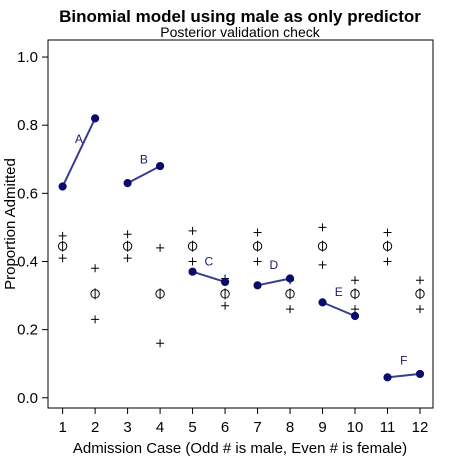 The image size is (454, 458). What do you see at coordinates (225, 427) in the screenshot?
I see `x-tick-label: 6` at bounding box center [225, 427].